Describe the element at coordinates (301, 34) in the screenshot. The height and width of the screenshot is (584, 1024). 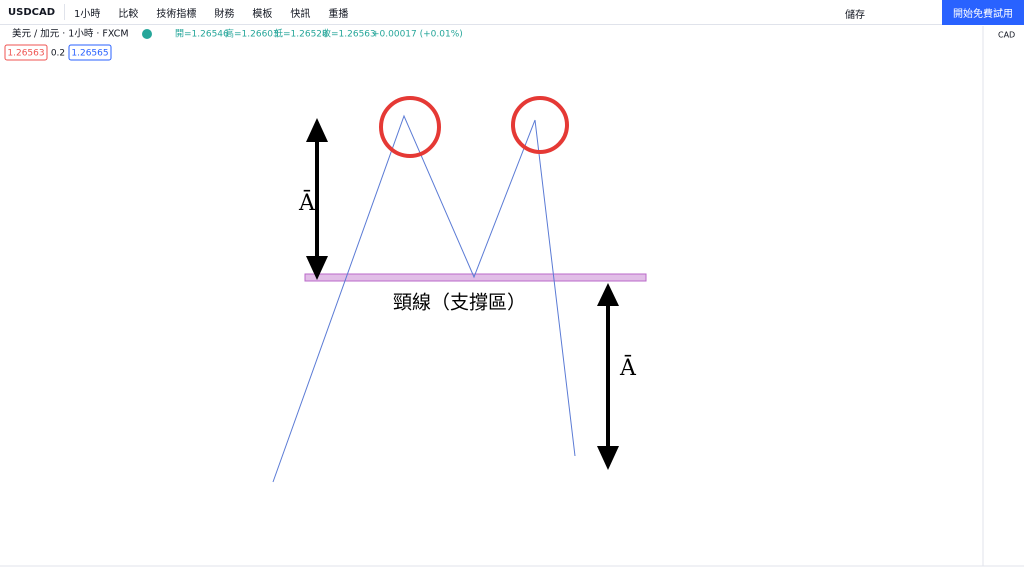
I see `legend-low: 低=1.26528` at that location.